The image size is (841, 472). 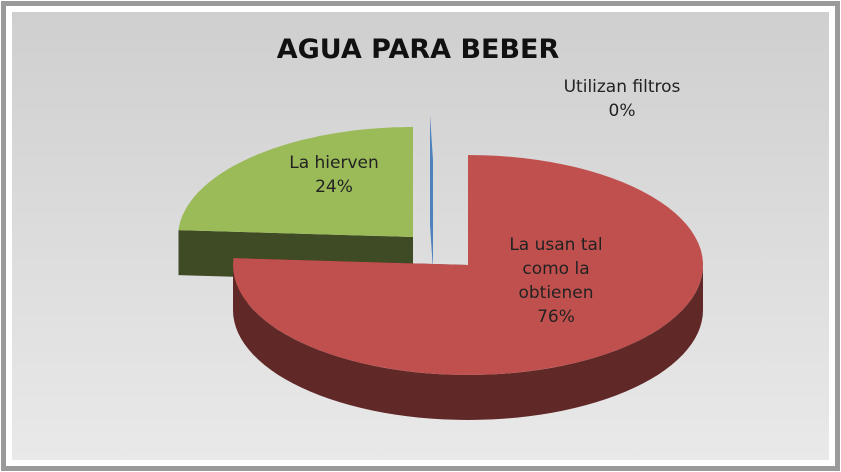 What do you see at coordinates (418, 49) in the screenshot?
I see `chart-title: AGUA PARA BEBER` at bounding box center [418, 49].